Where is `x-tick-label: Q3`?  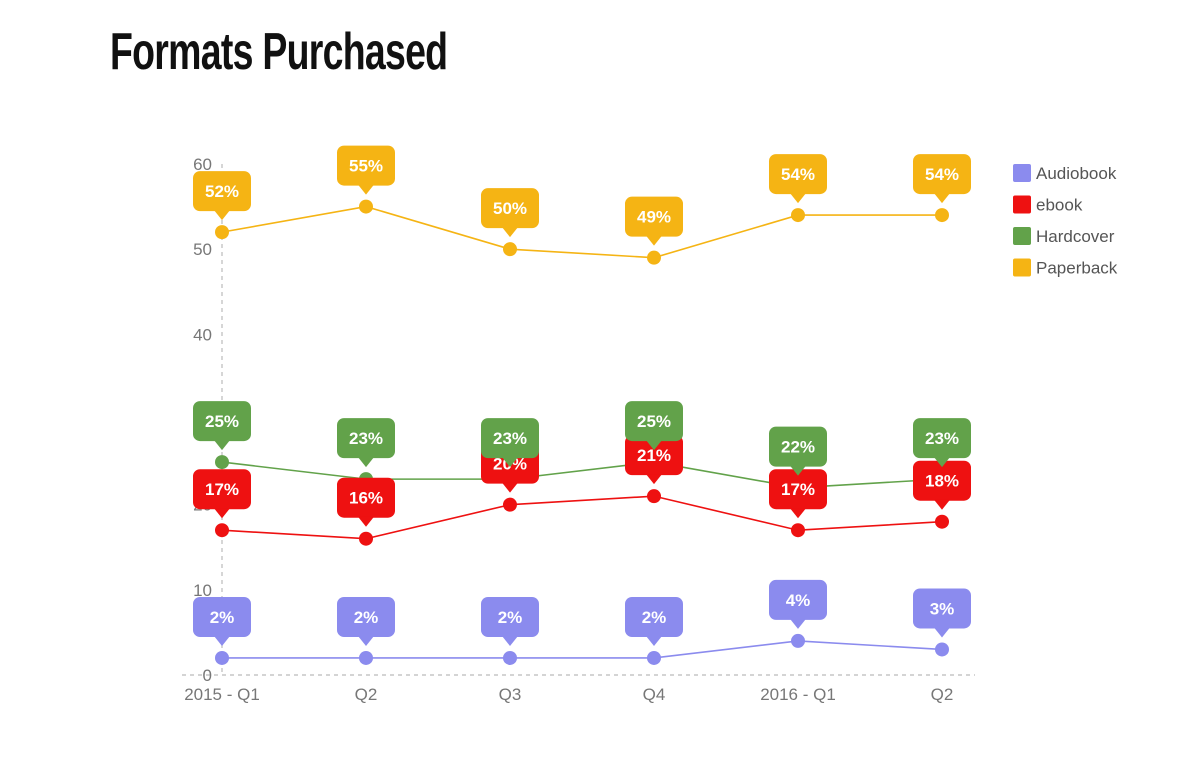 x-tick-label: Q3 is located at coordinates (510, 694).